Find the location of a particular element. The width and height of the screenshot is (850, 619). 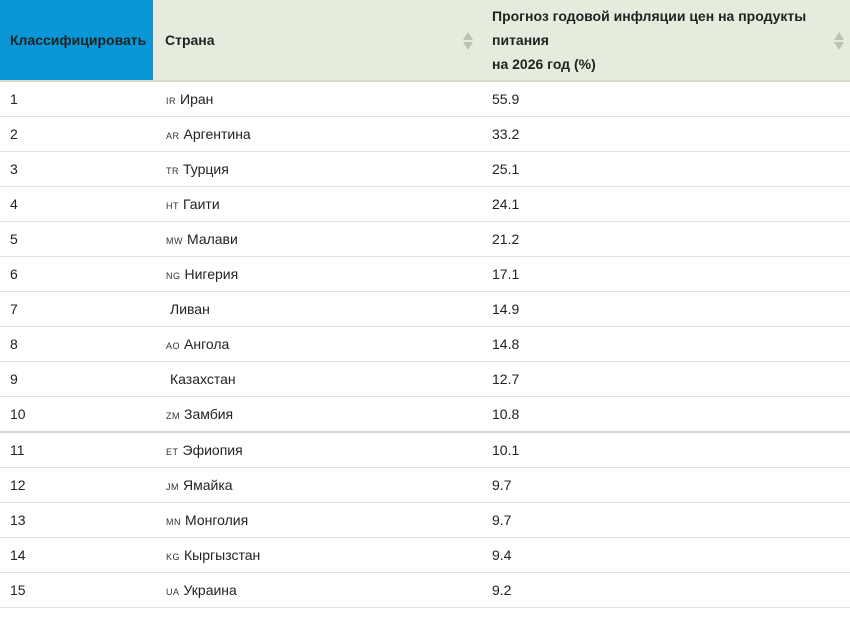

country-cell: ET Эфиопия is located at coordinates (316, 450).